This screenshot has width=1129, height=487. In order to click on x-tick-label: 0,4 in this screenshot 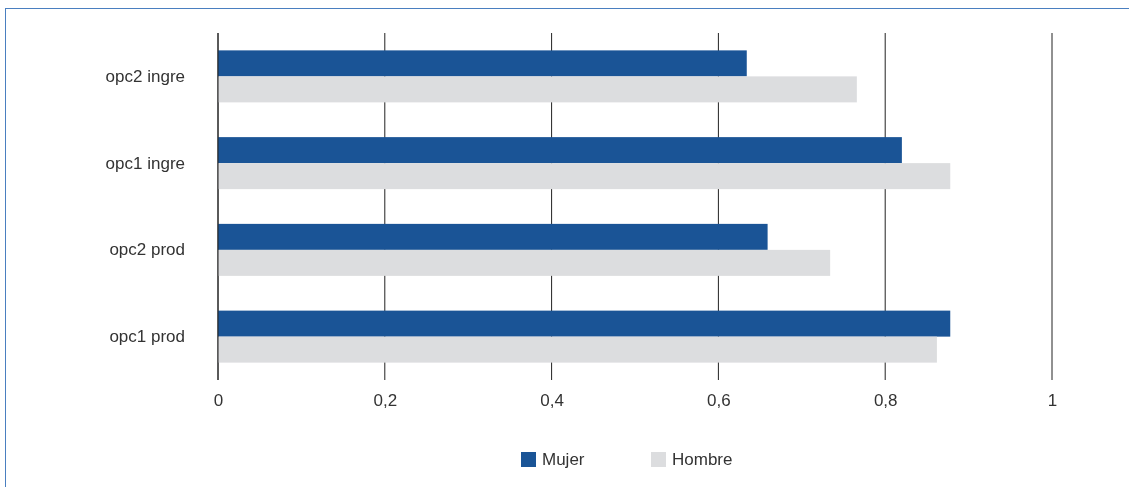, I will do `click(552, 401)`.